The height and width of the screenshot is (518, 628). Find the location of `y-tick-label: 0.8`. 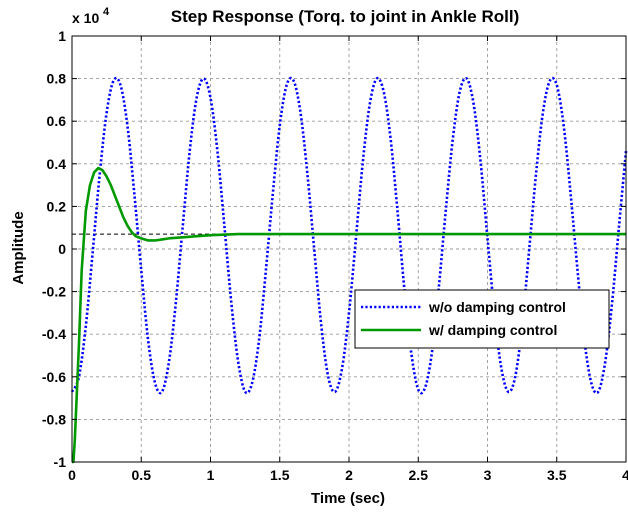

y-tick-label: 0.8 is located at coordinates (57, 79).